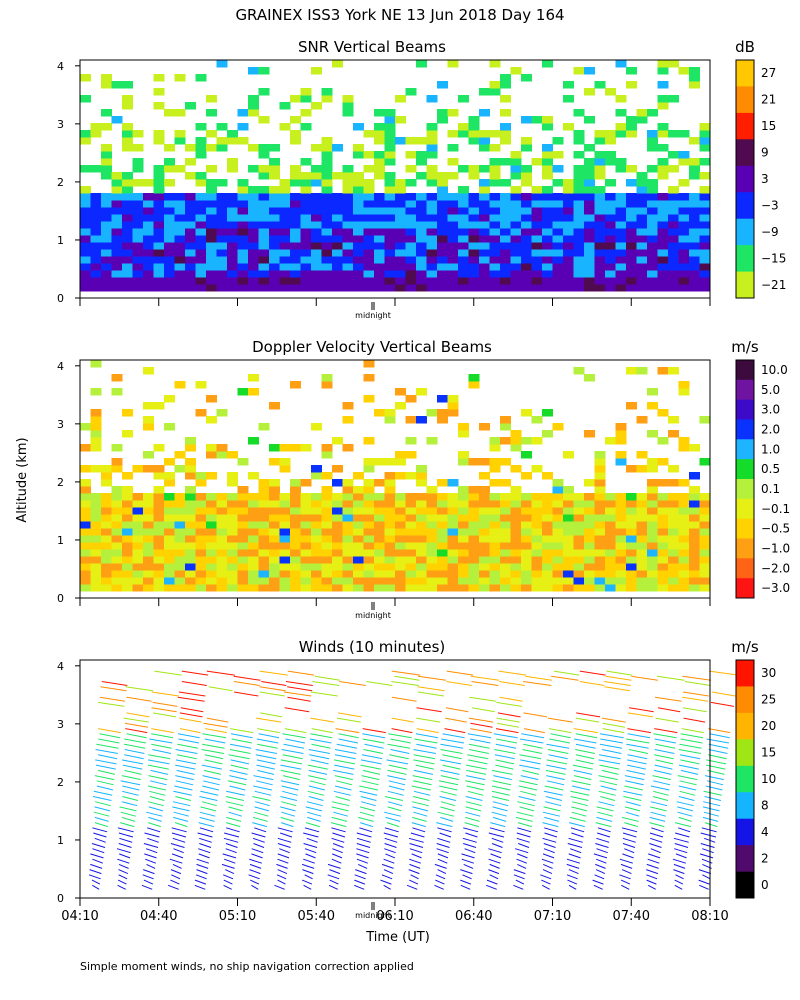 Image resolution: width=800 pixels, height=1000 pixels. What do you see at coordinates (709, 916) in the screenshot?
I see `x-tick-label: 08:10` at bounding box center [709, 916].